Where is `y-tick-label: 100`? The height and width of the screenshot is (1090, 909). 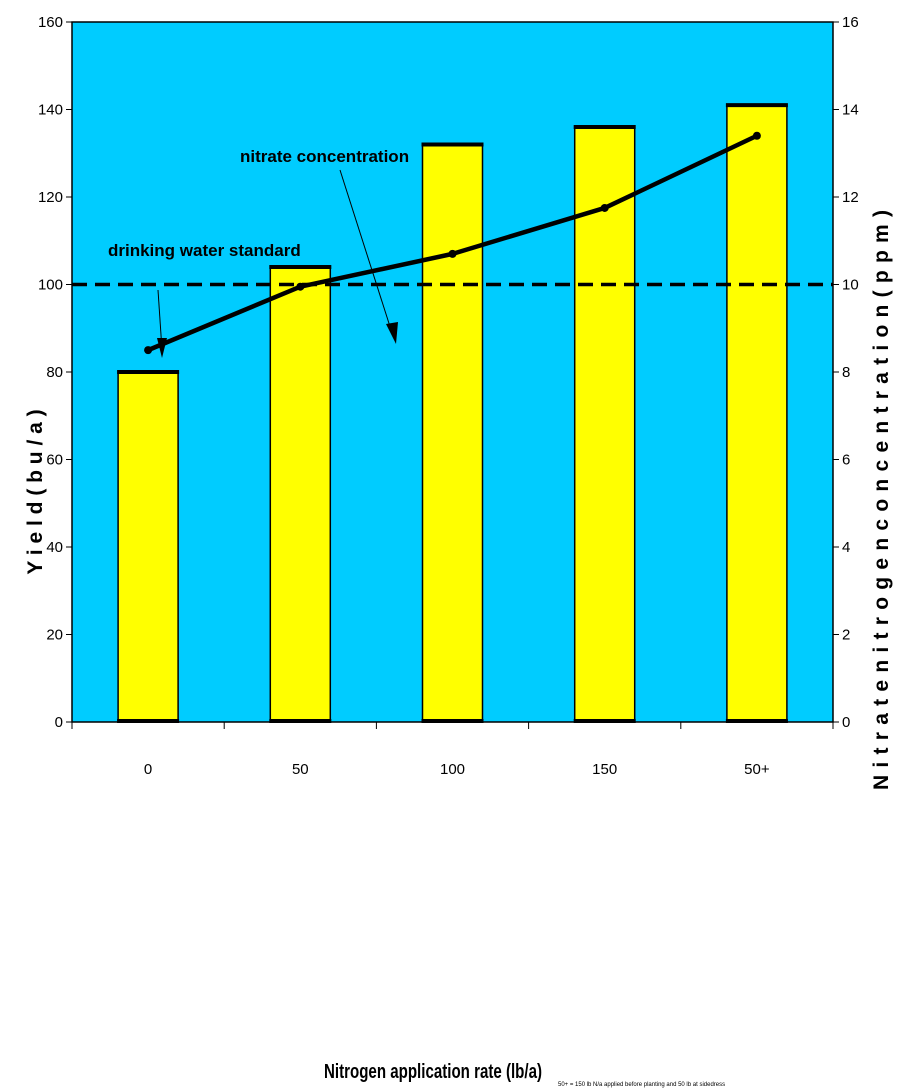 y-tick-label: 100 is located at coordinates (50, 285).